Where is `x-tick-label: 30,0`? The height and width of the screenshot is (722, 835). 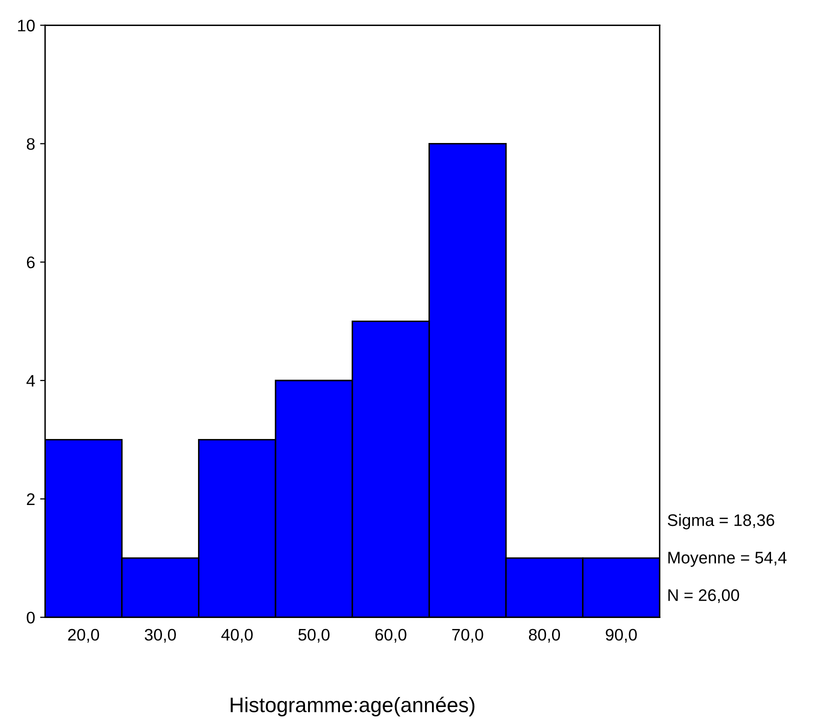 x-tick-label: 30,0 is located at coordinates (160, 635).